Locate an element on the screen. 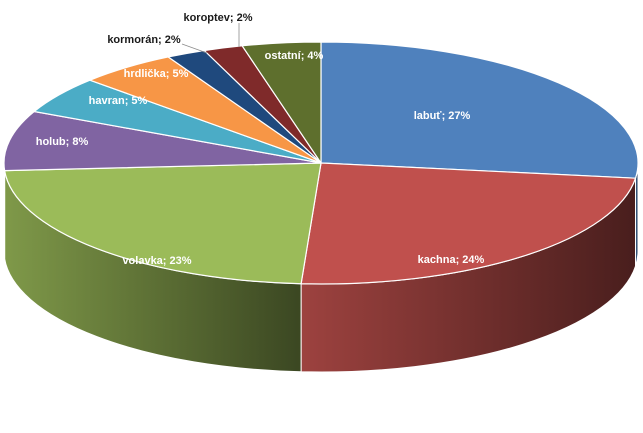 The width and height of the screenshot is (643, 433). pie-slice-volavka is located at coordinates (163, 223).